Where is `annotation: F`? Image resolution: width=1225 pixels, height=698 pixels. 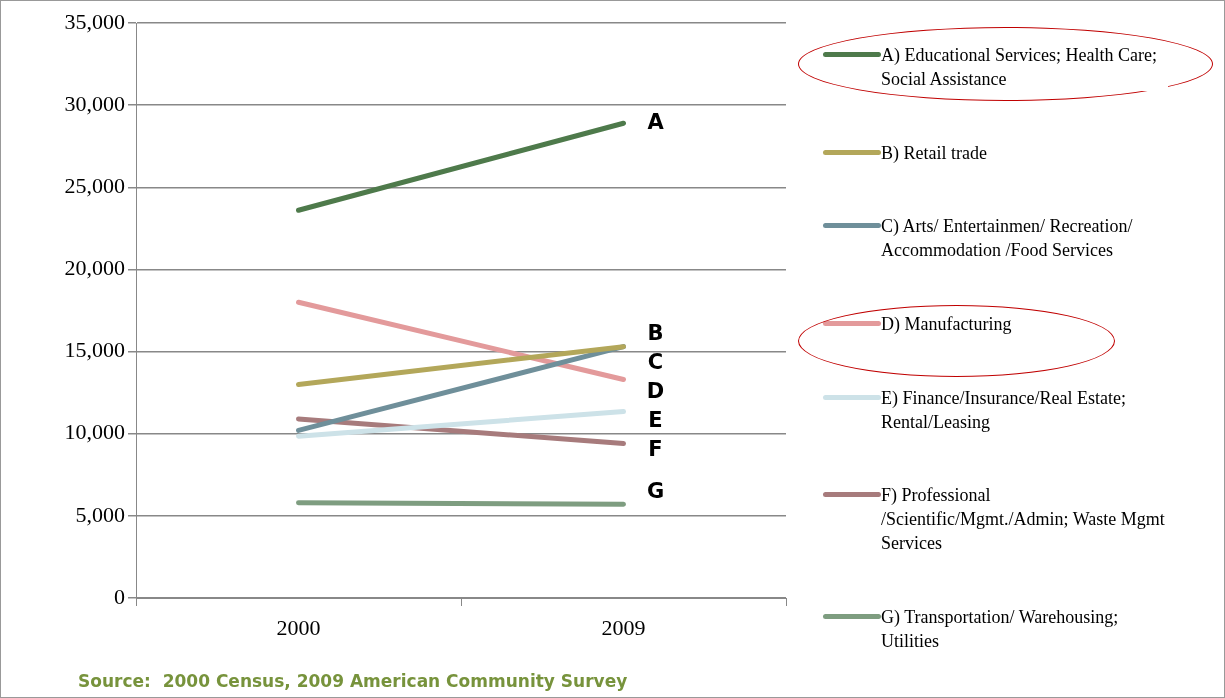
annotation: F is located at coordinates (655, 449).